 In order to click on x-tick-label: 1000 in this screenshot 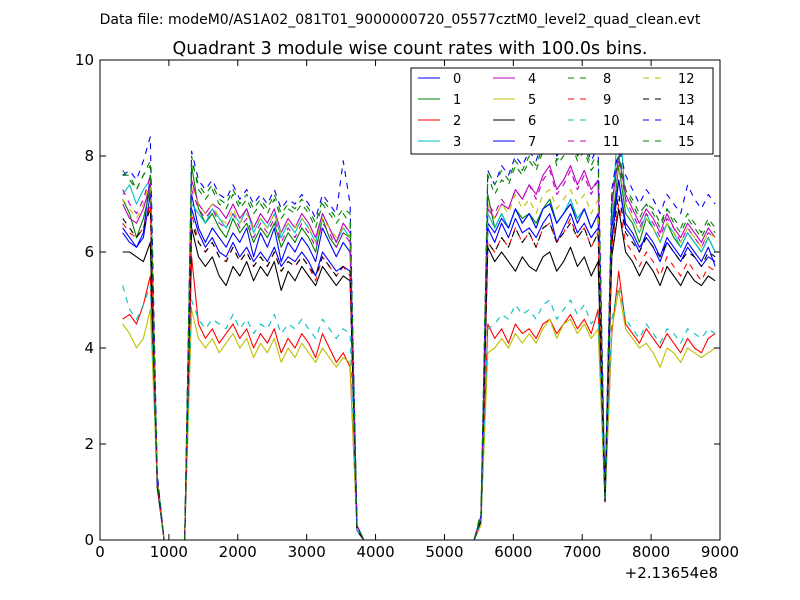, I will do `click(169, 552)`.